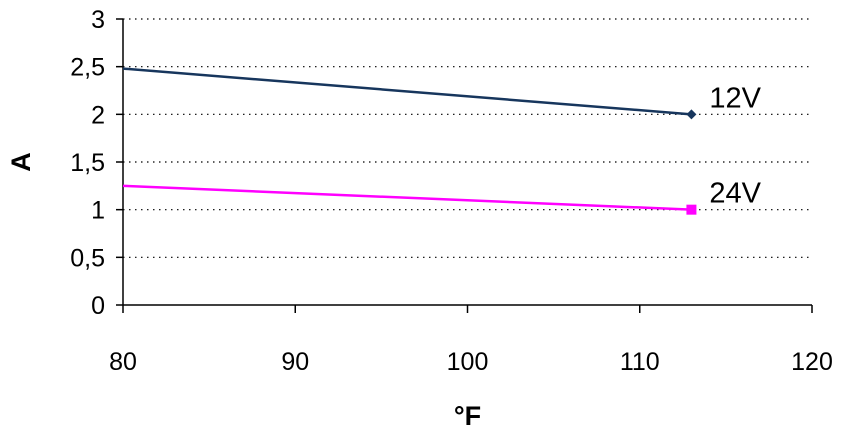  Describe the element at coordinates (21, 162) in the screenshot. I see `y-axis-title: A` at that location.